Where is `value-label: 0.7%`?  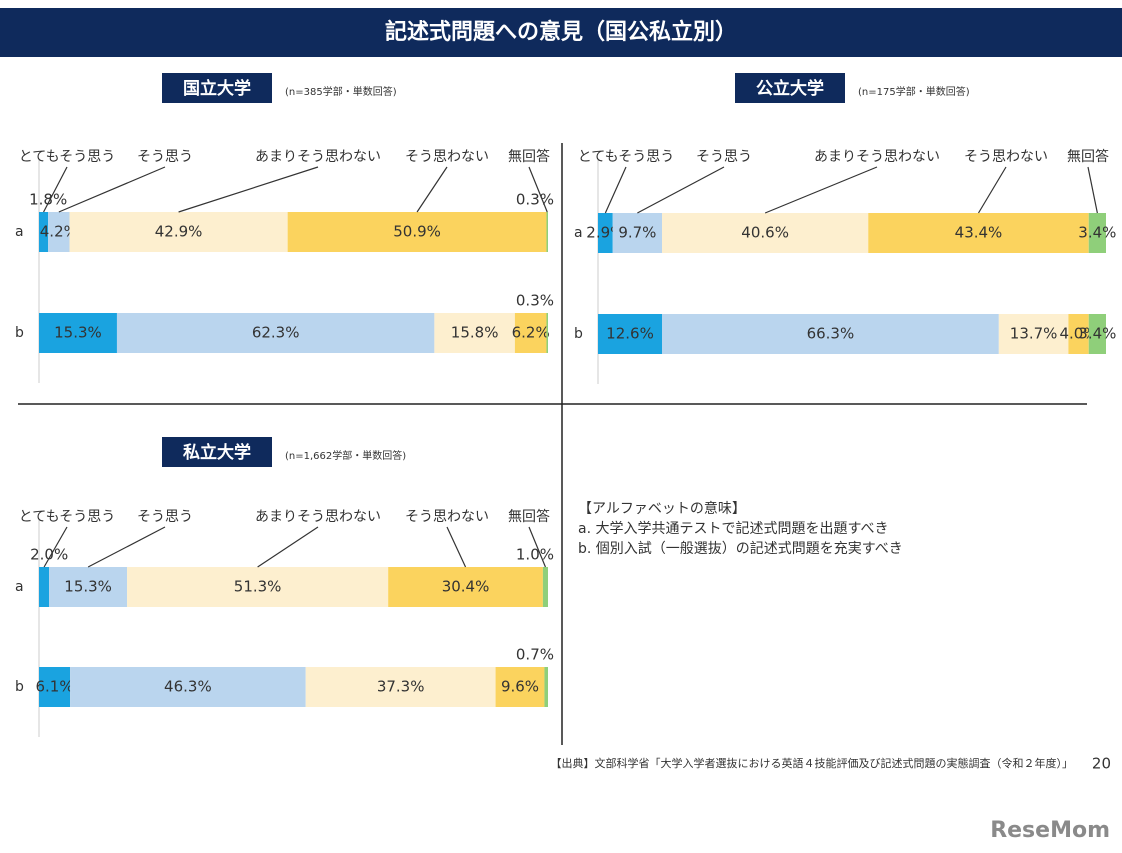
value-label: 0.7% is located at coordinates (535, 655).